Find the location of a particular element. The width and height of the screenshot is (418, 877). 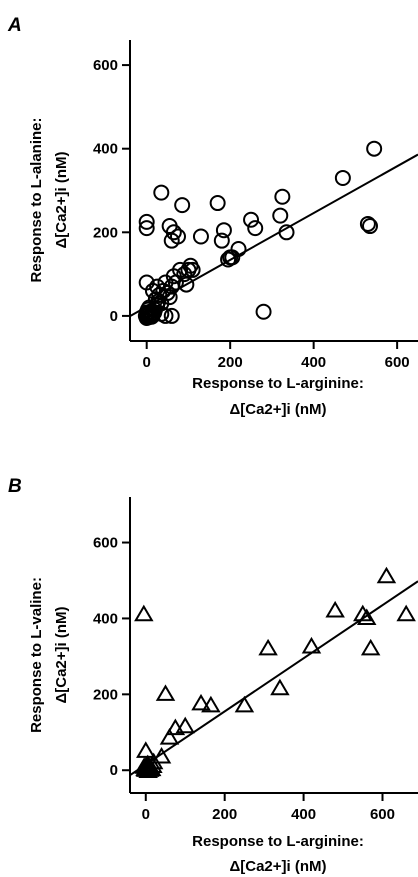

panel-a-y-tick-label: 400 is located at coordinates (105, 149).